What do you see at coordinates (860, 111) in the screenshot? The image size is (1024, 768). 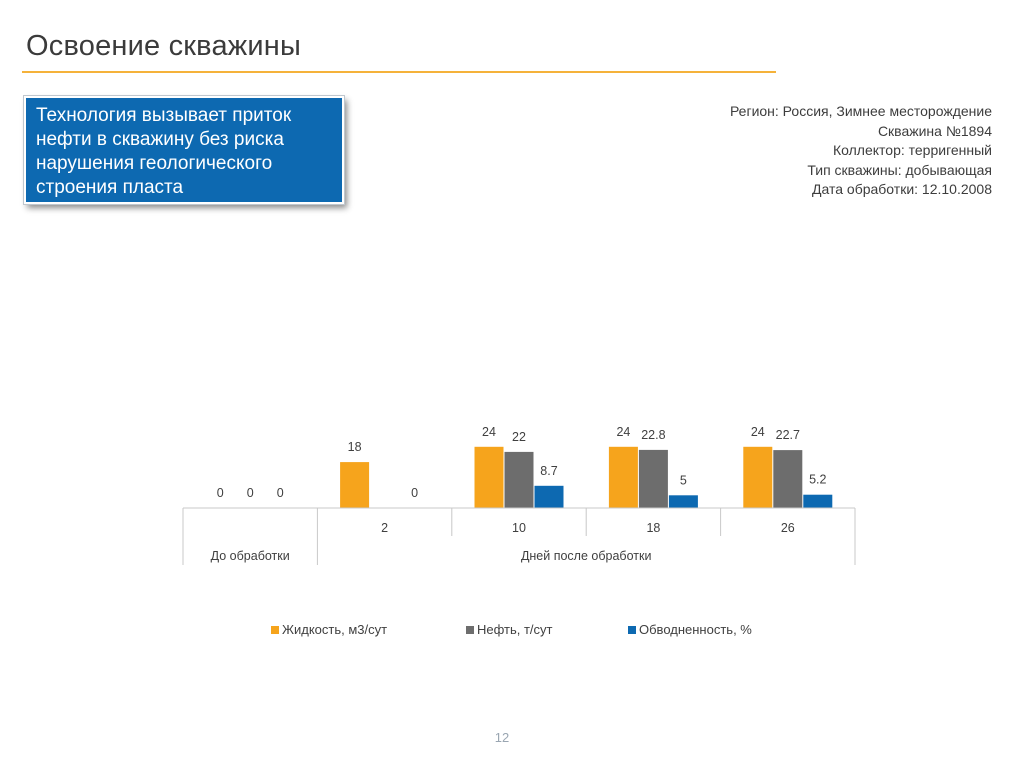 I see `well-region: Регион: Россия, Зимнее месторождение` at bounding box center [860, 111].